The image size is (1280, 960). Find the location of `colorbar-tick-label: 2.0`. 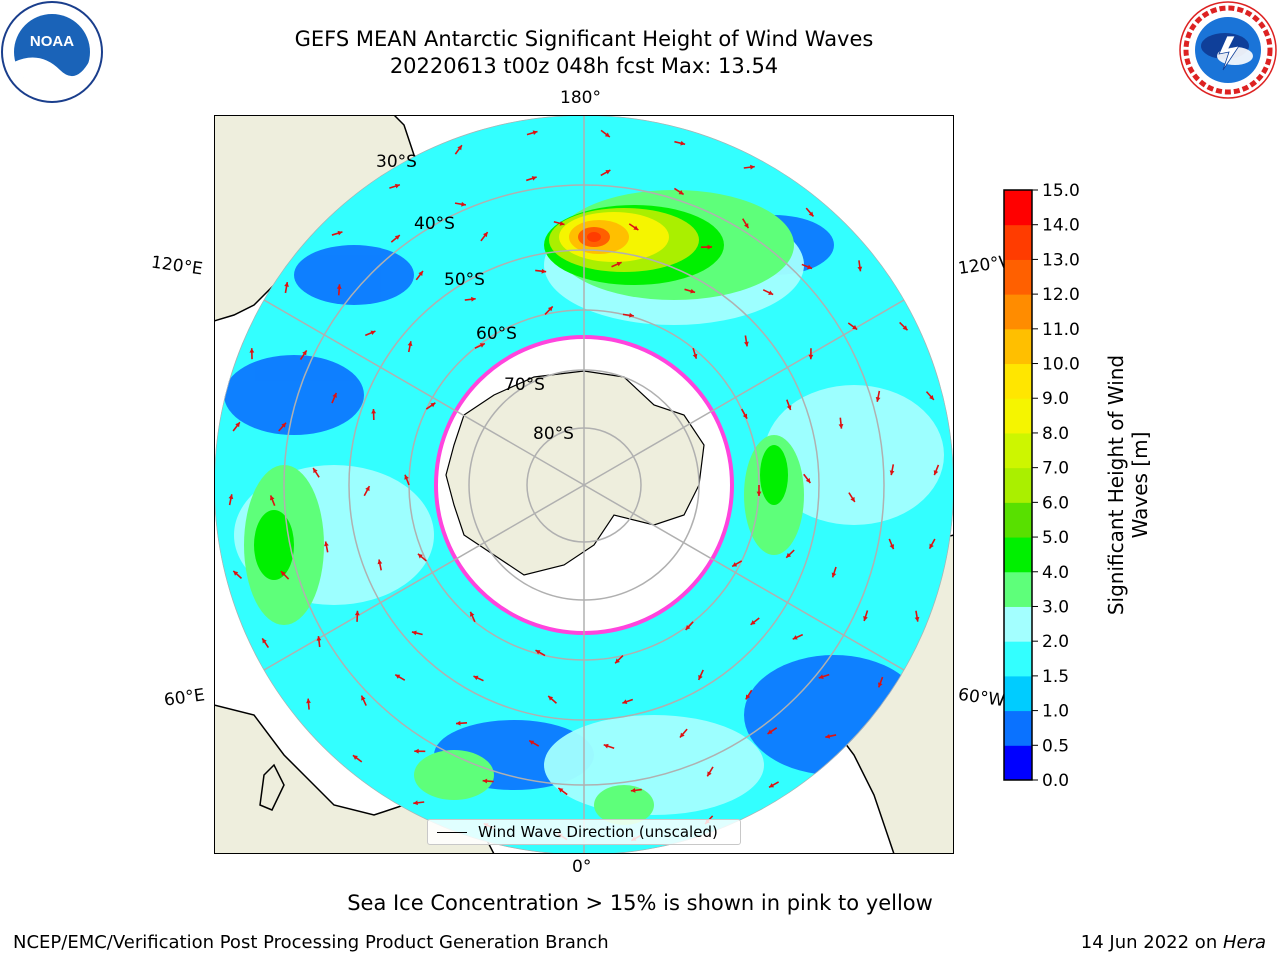

colorbar-tick-label: 2.0 is located at coordinates (1055, 642).